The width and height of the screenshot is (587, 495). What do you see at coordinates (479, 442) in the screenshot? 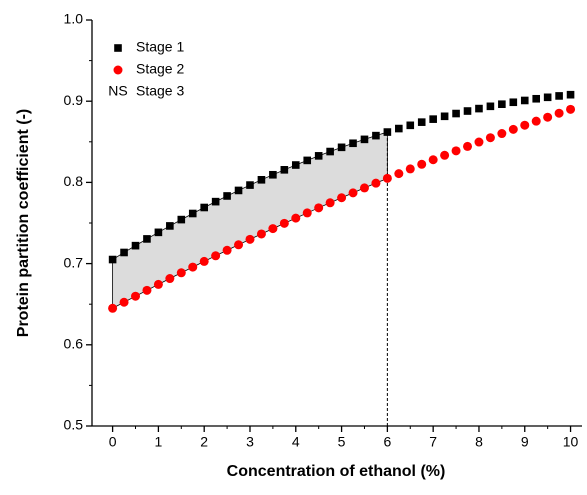
I see `x-tick-label: 8` at bounding box center [479, 442].